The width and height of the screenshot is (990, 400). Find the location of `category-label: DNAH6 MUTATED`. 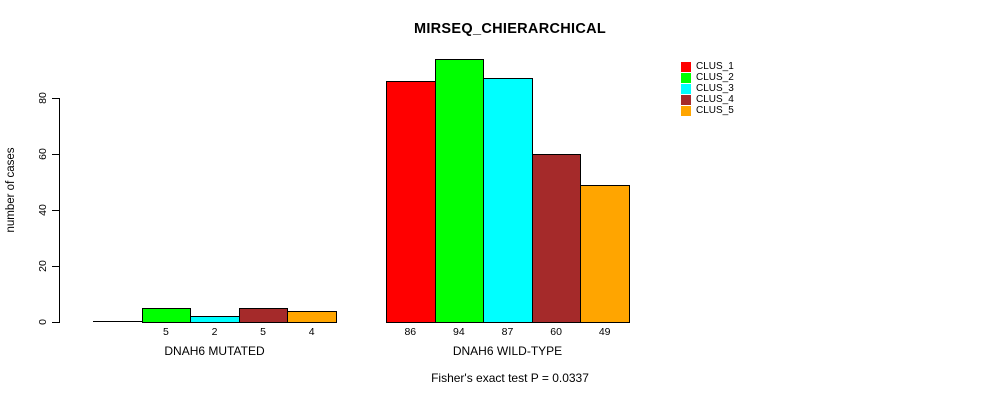

category-label: DNAH6 MUTATED is located at coordinates (214, 351).